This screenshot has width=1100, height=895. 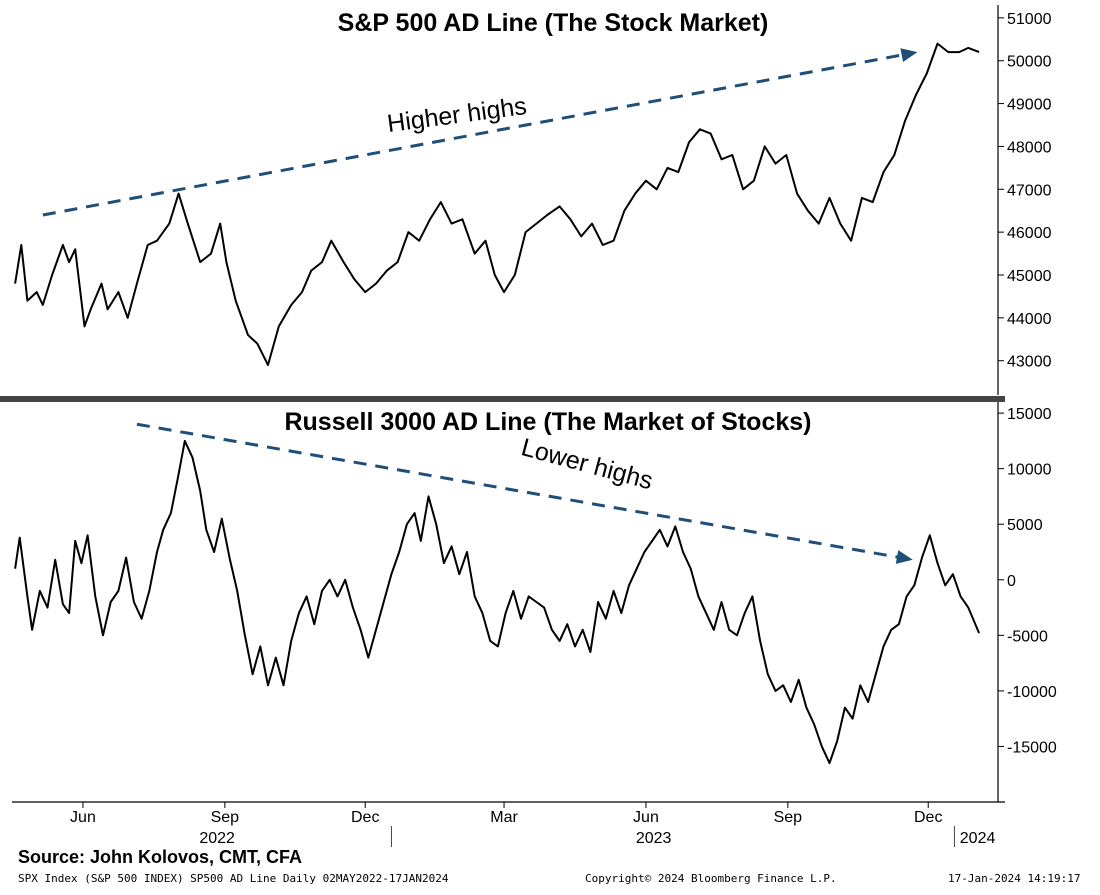 I want to click on russell3000-trendline, so click(x=519, y=491).